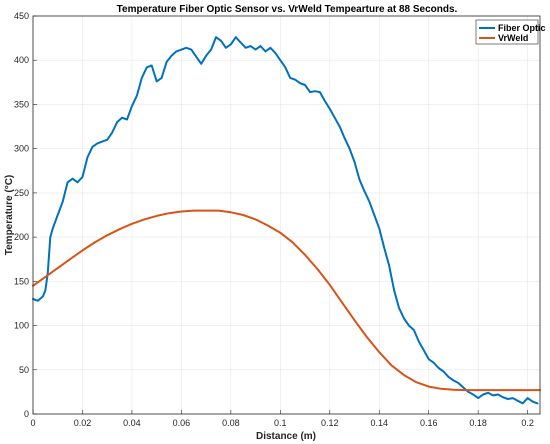  Describe the element at coordinates (132, 423) in the screenshot. I see `x-tick-label: 0.04` at that location.